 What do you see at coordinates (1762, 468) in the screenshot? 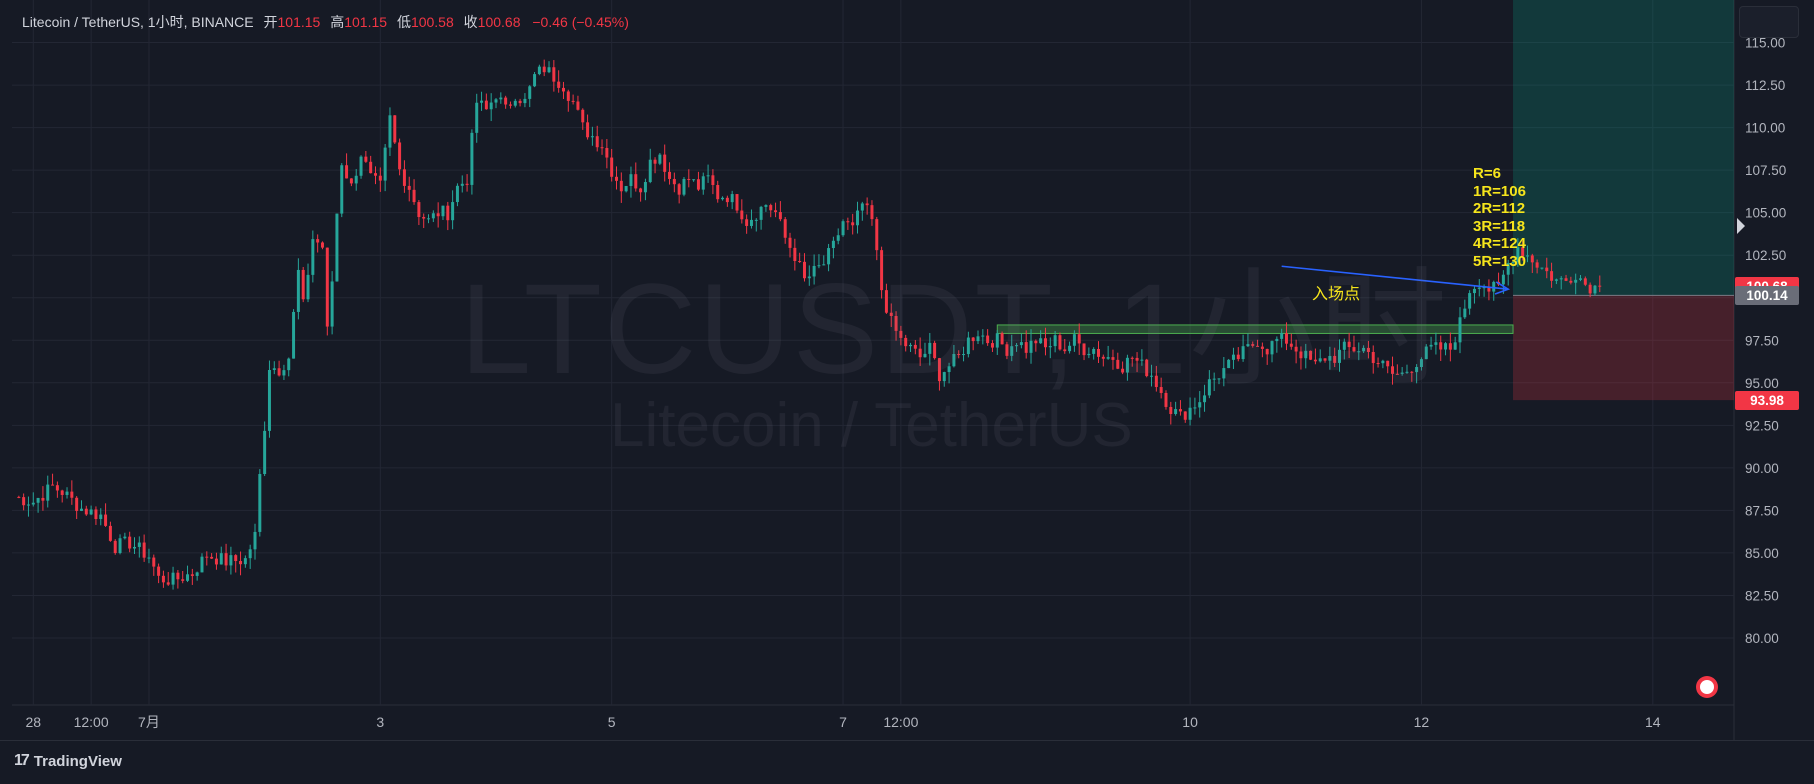
I see `y-tick-label: 90.00` at bounding box center [1762, 468].